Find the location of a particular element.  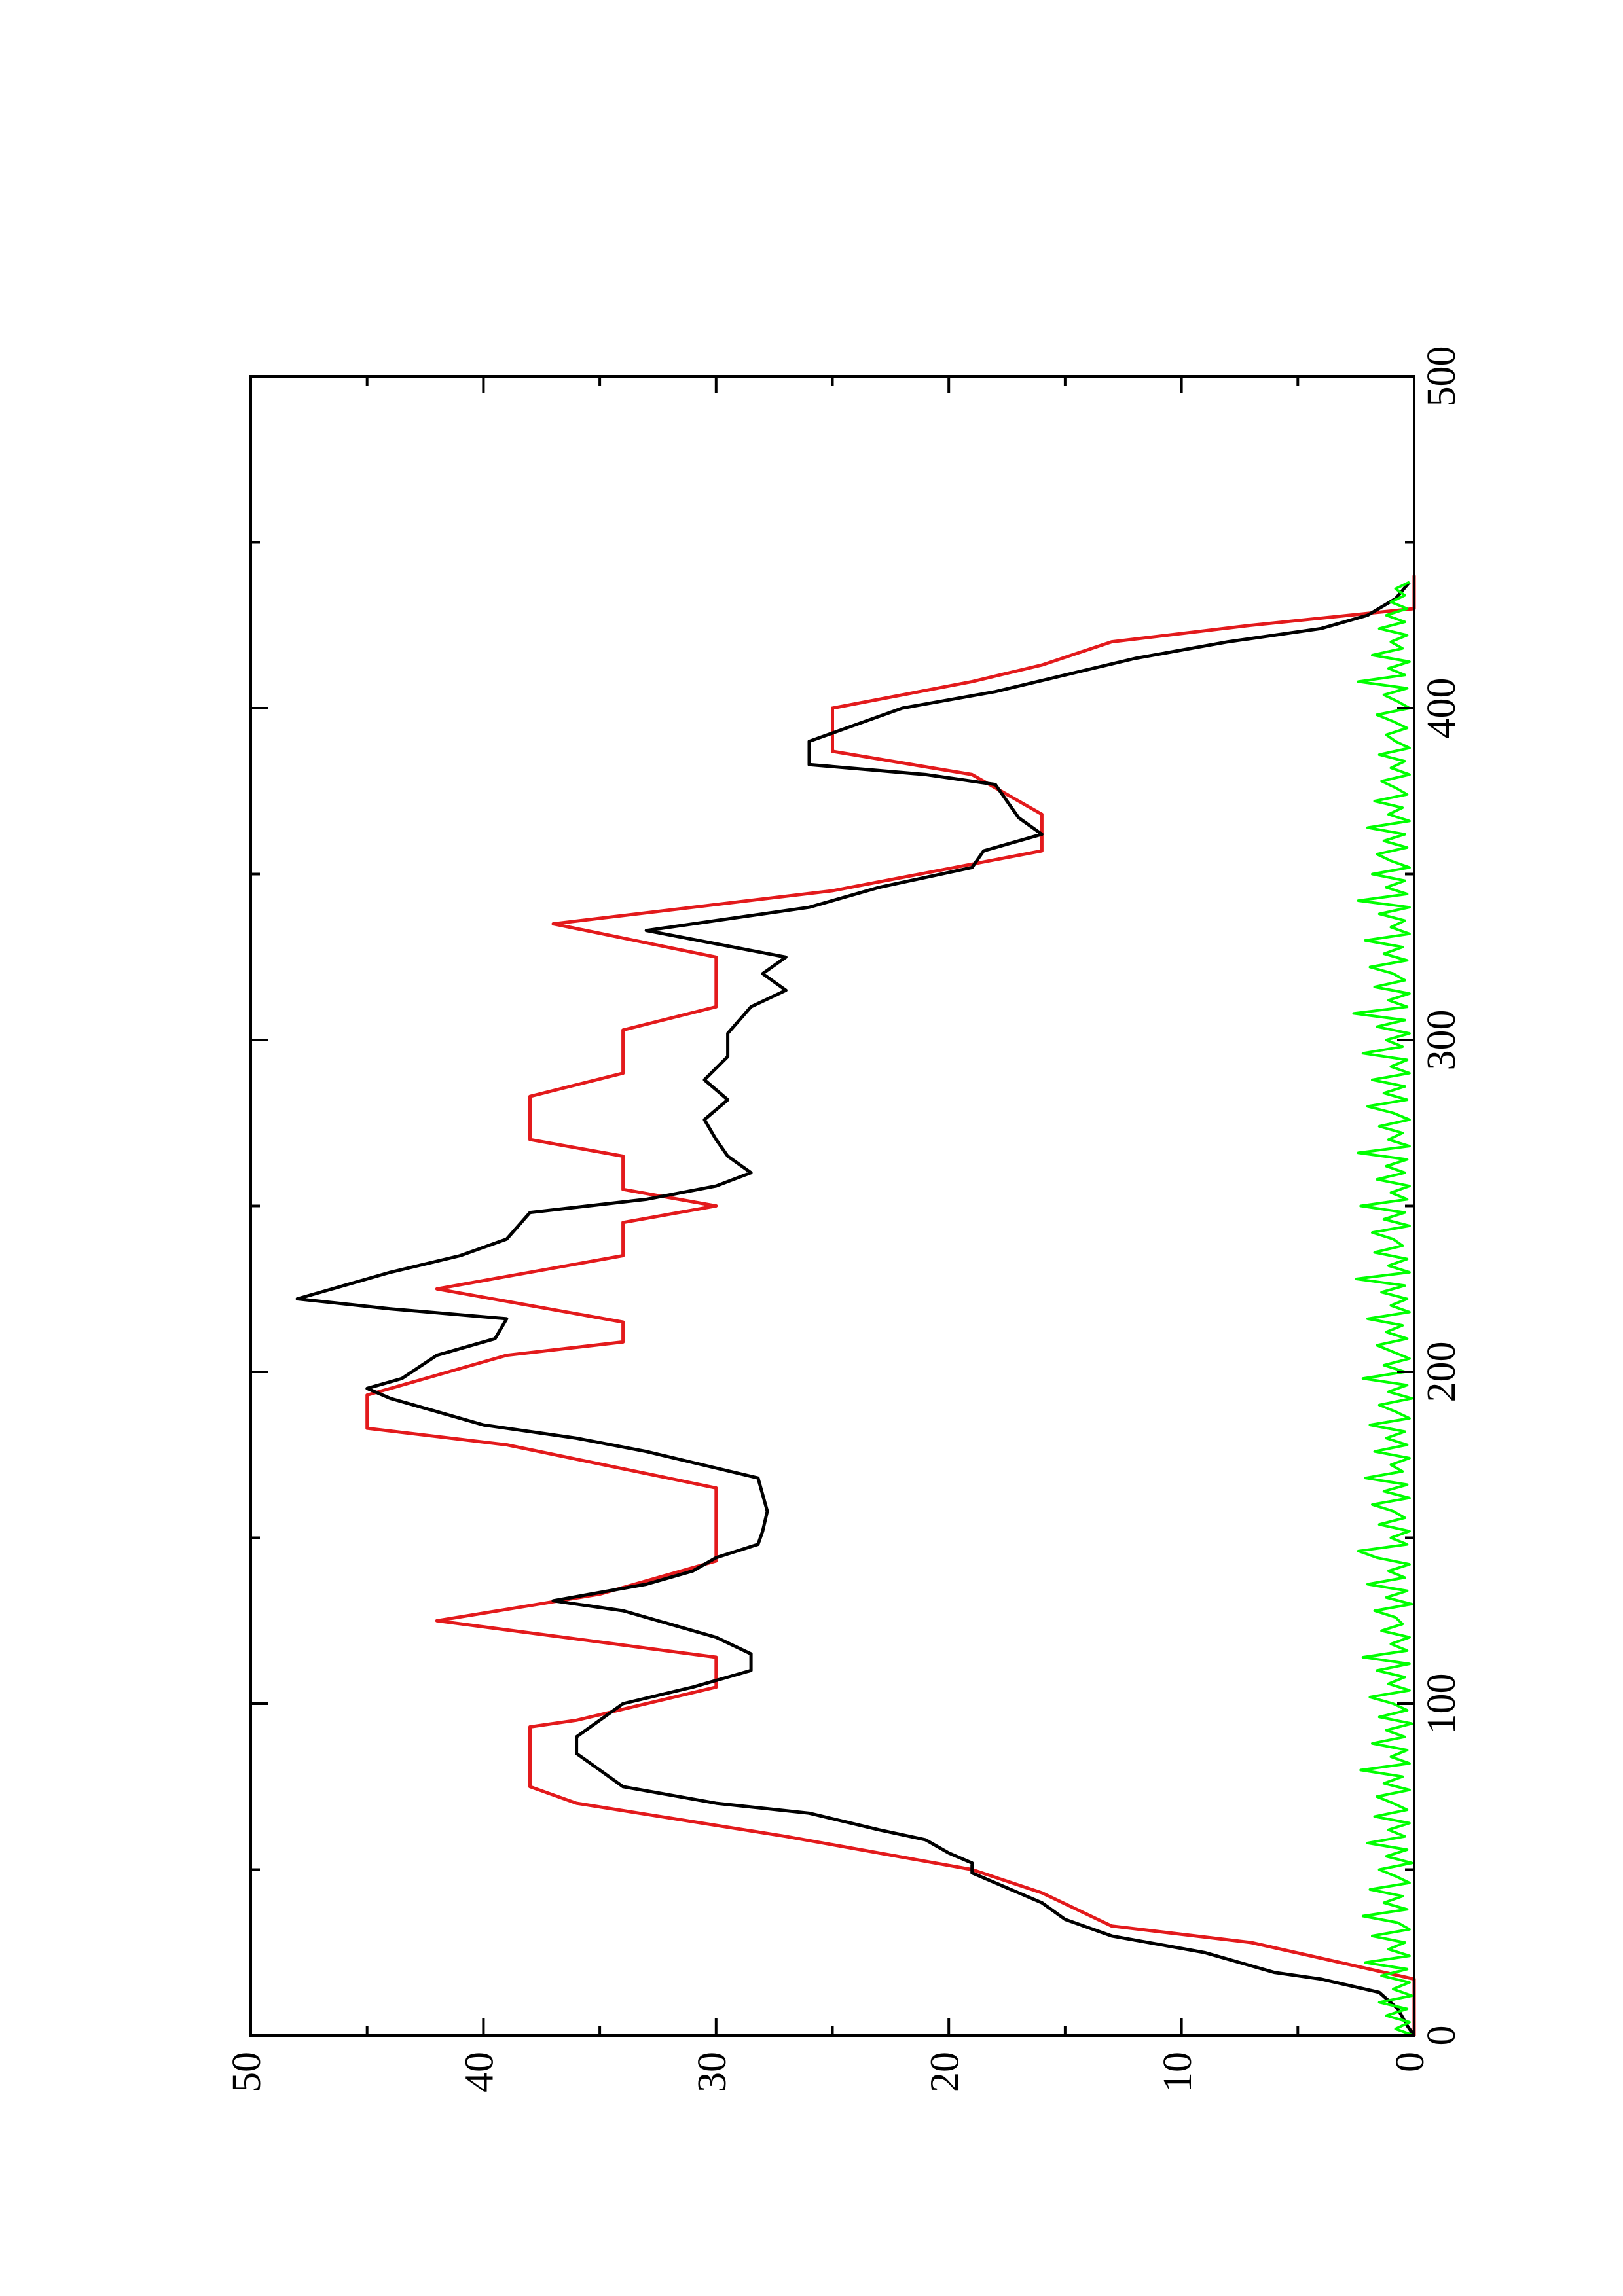

y-tick-label: 50 is located at coordinates (247, 2072).